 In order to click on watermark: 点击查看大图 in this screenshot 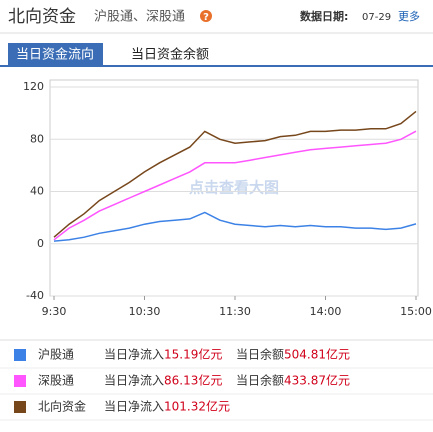, I will do `click(234, 188)`.